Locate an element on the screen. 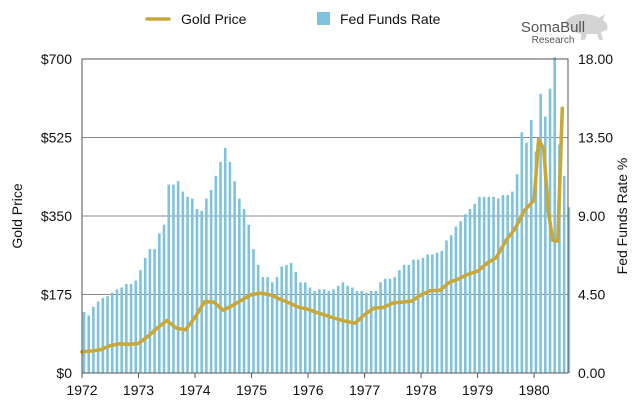 The width and height of the screenshot is (640, 408). legend-fed-funds-label: Fed Funds Rate is located at coordinates (390, 19).